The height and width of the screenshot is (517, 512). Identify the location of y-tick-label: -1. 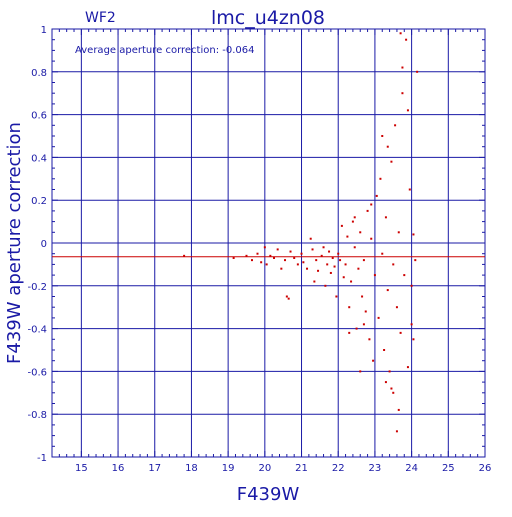
(42, 458).